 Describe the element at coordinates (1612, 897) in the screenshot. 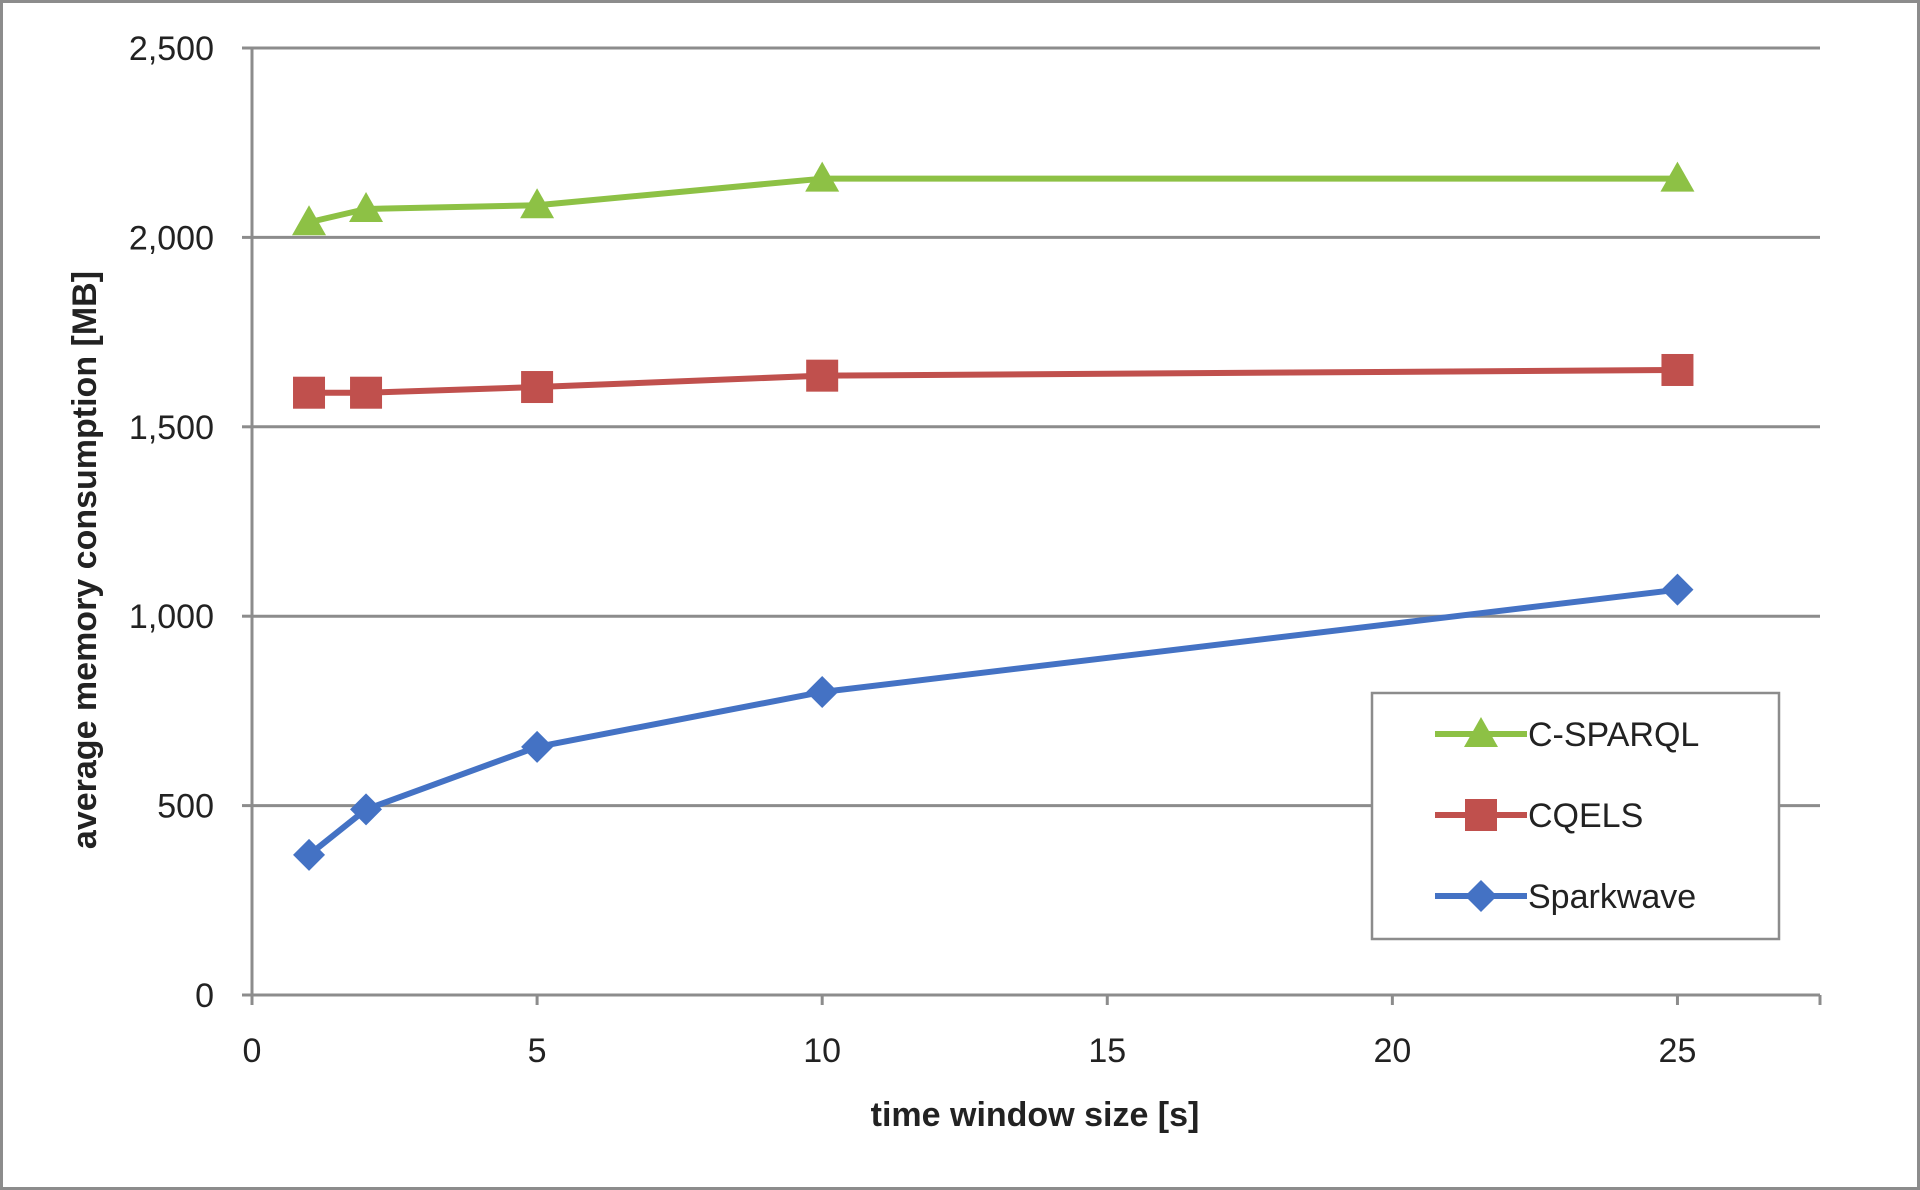

I see `legend-label-sparkwave: Sparkwave` at that location.